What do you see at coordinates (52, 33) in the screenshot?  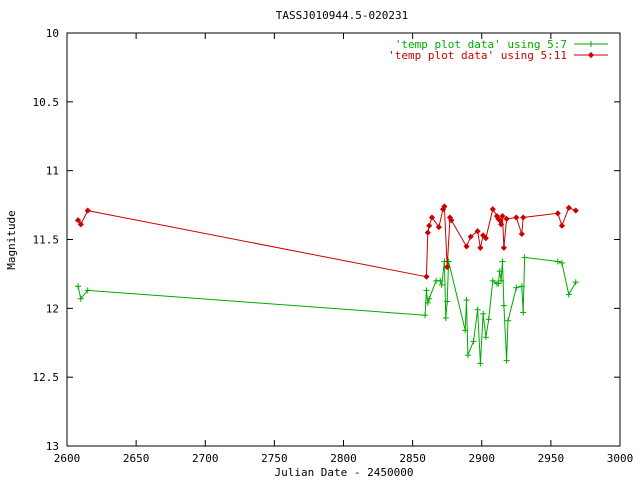 I see `y-tick-label: 10` at bounding box center [52, 33].